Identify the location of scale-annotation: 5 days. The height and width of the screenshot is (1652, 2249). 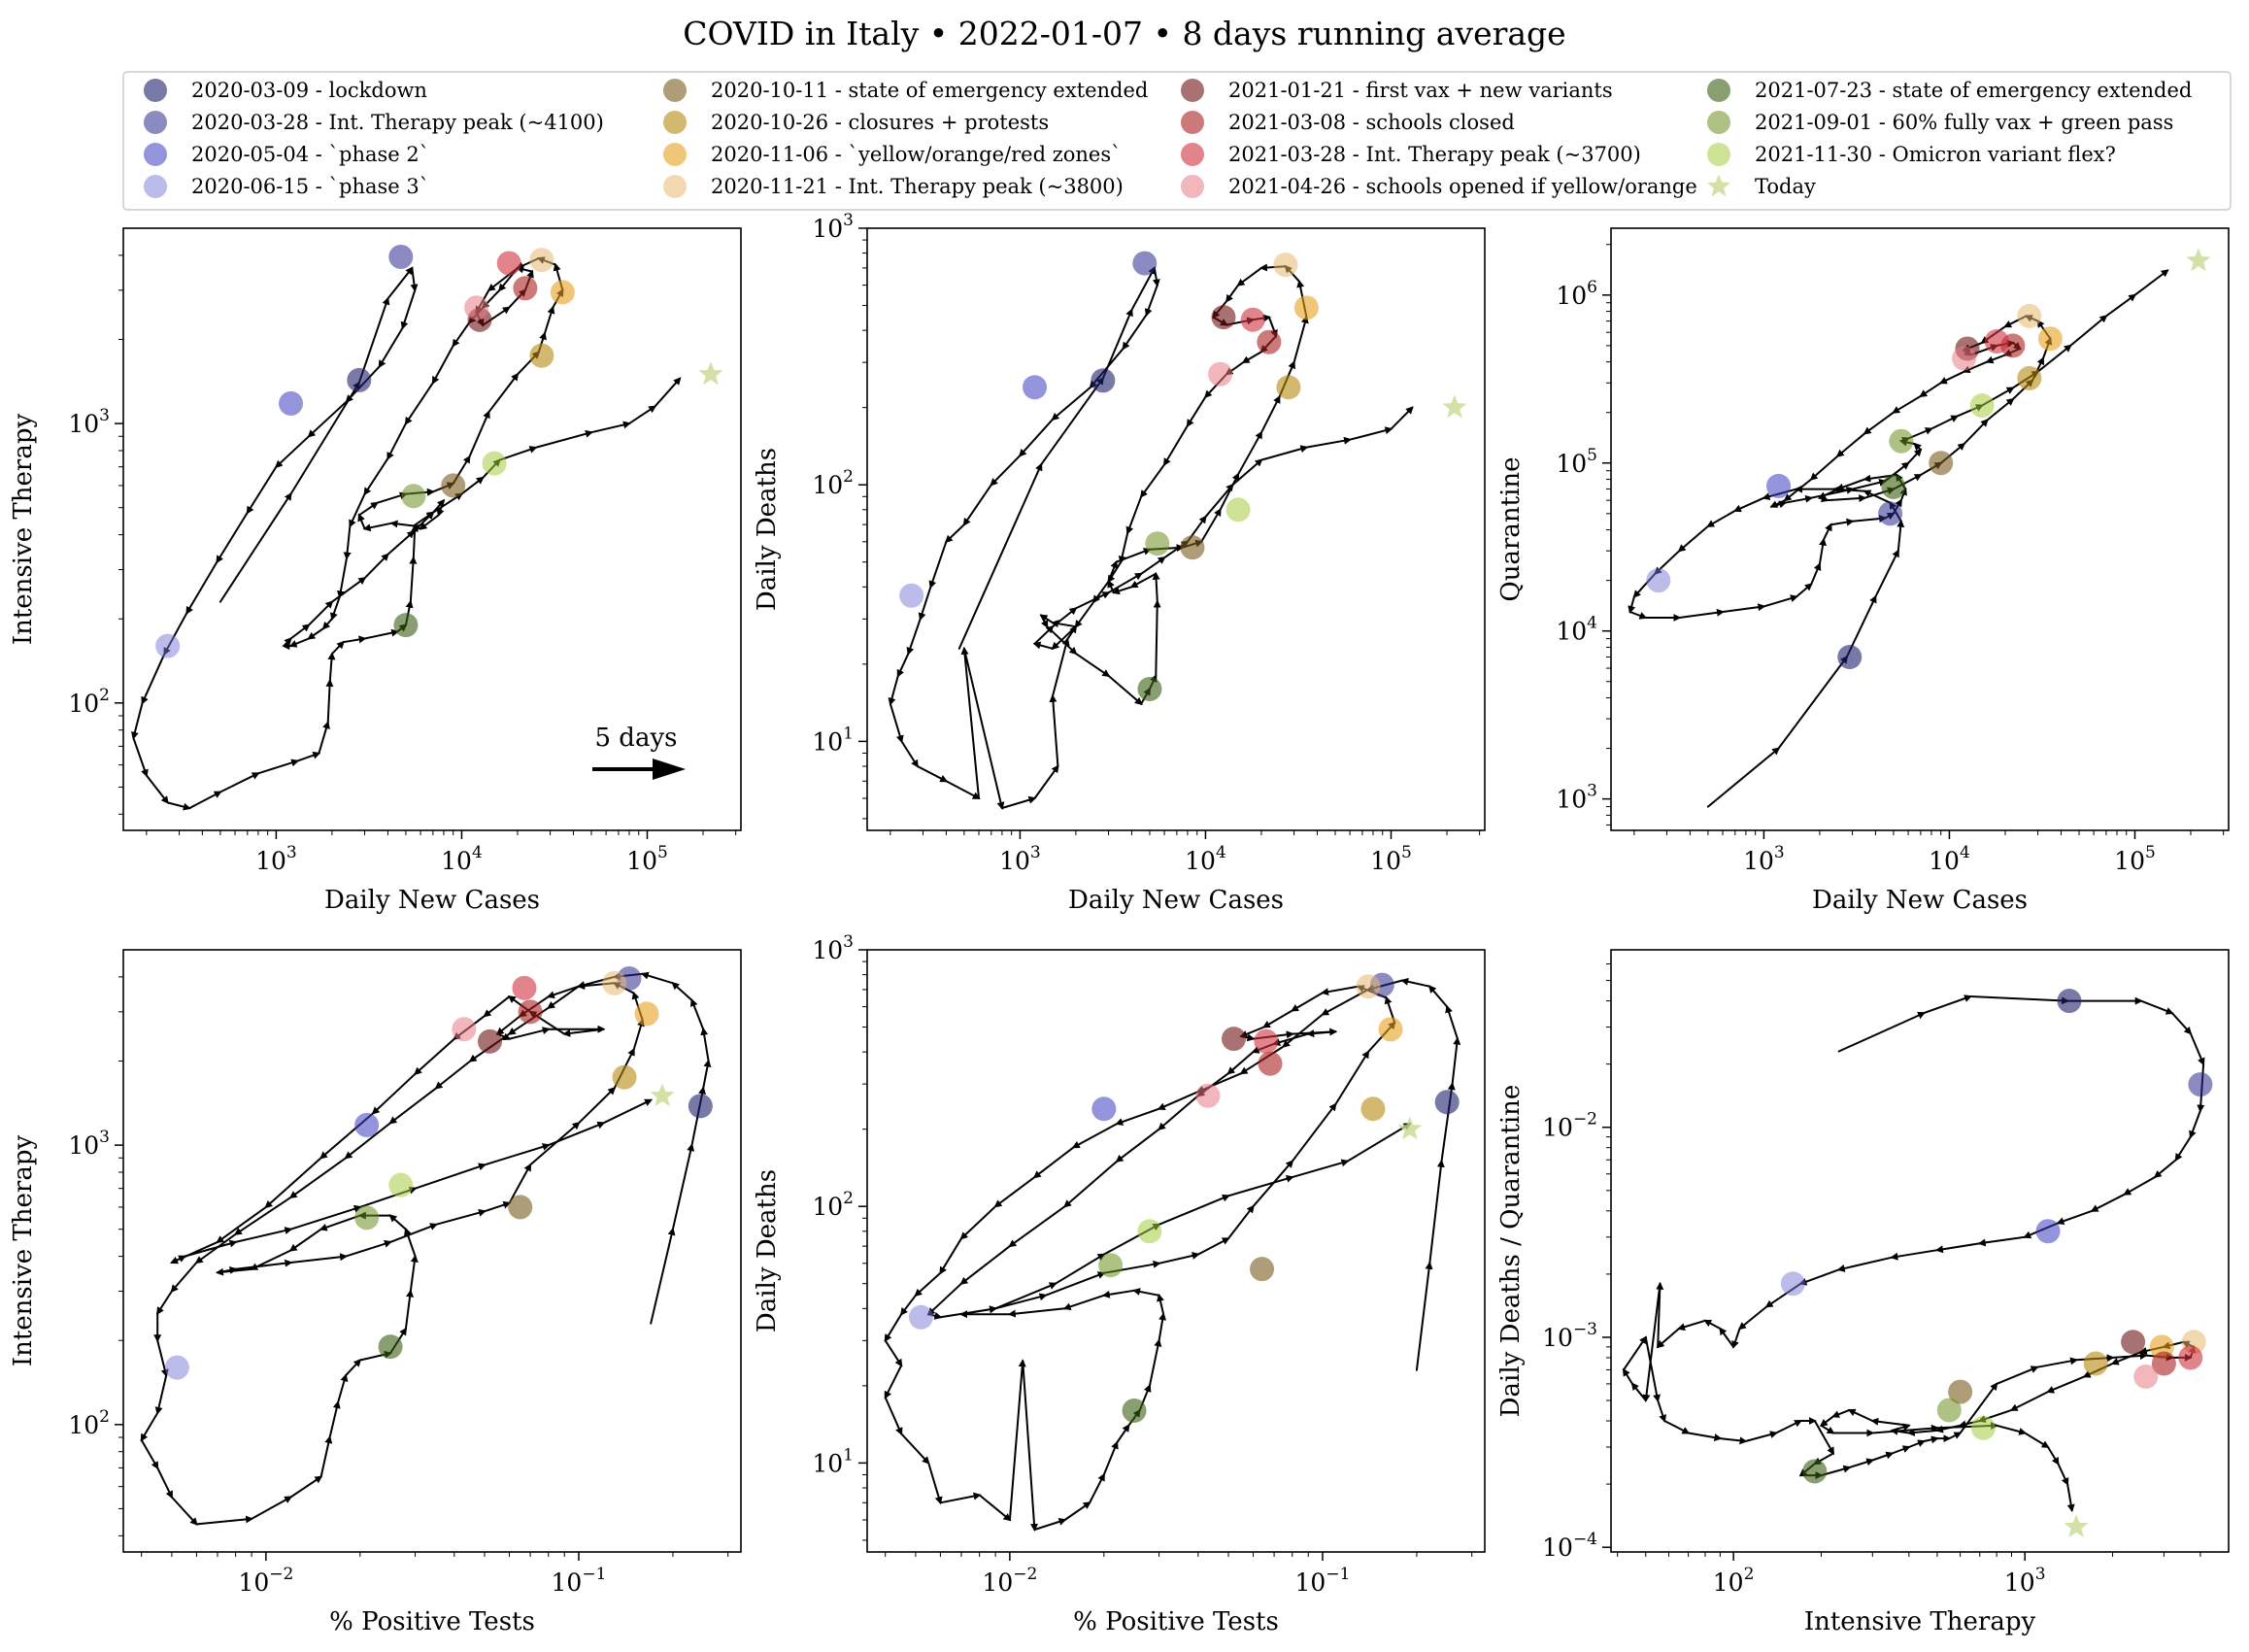
(636, 738).